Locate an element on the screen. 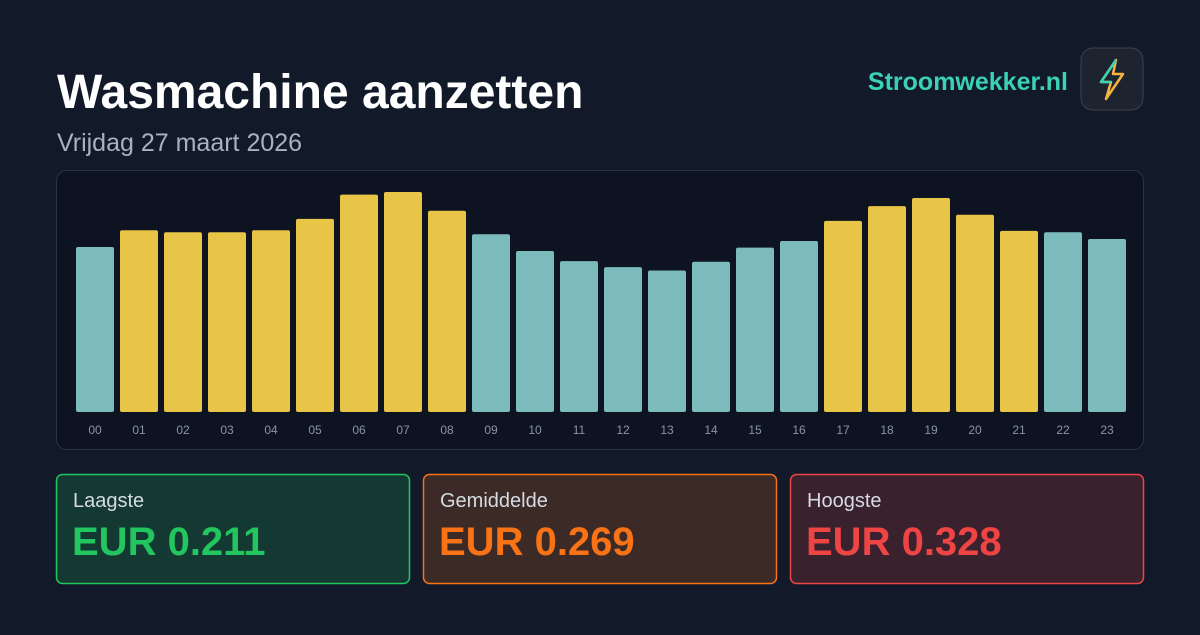 The image size is (1200, 635). x-tick-label: 10 is located at coordinates (535, 430).